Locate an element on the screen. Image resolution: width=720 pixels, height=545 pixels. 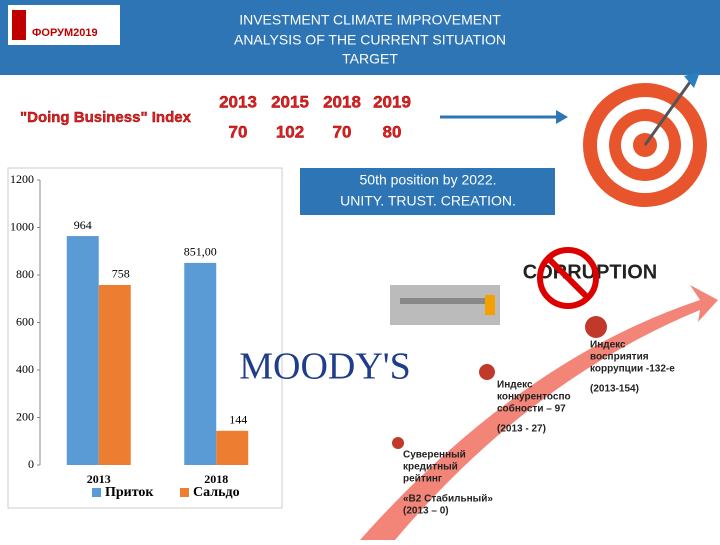
year: 2015 is located at coordinates (290, 101).